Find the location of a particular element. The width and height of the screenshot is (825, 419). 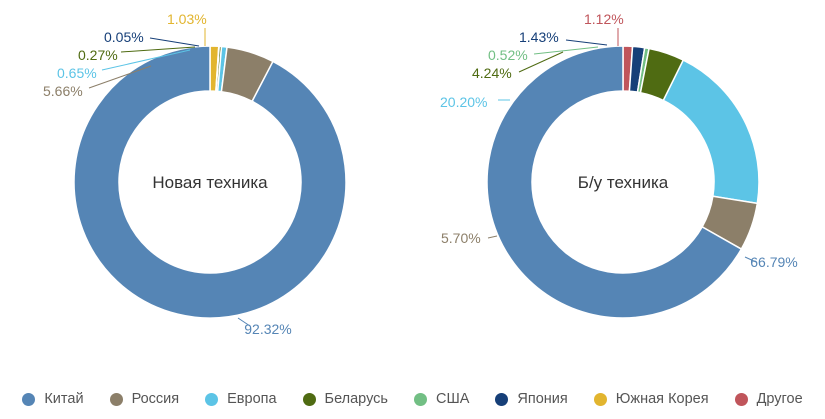

chart-center-title: Новая техника is located at coordinates (210, 182).